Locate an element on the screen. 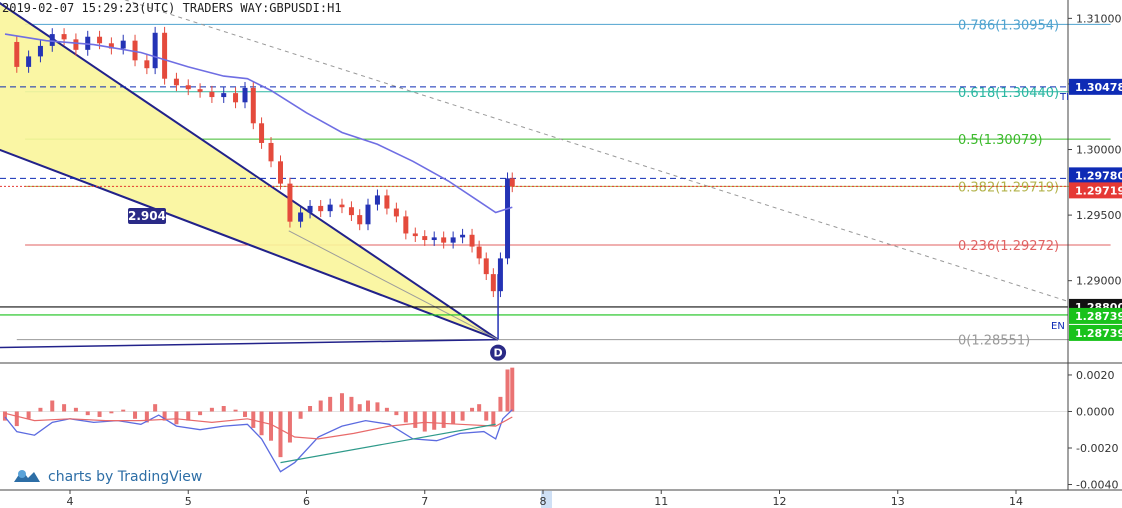  tp-side-label: TI is located at coordinates (1064, 97).